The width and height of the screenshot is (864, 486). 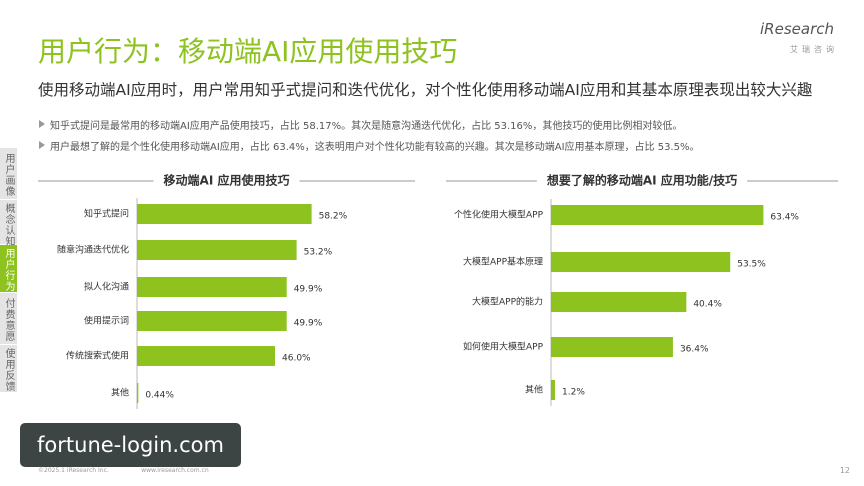 I want to click on slide-title: 用户行为：移动端AI应用使用技巧, so click(x=248, y=51).